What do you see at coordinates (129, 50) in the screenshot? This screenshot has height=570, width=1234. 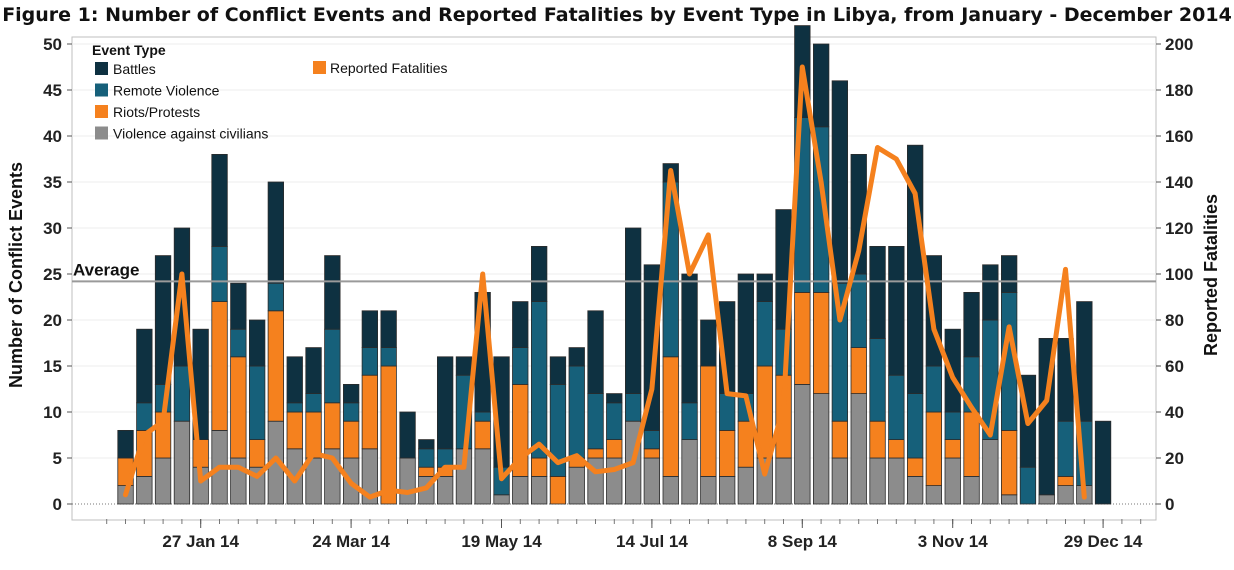 I see `legend-title: Event Type` at bounding box center [129, 50].